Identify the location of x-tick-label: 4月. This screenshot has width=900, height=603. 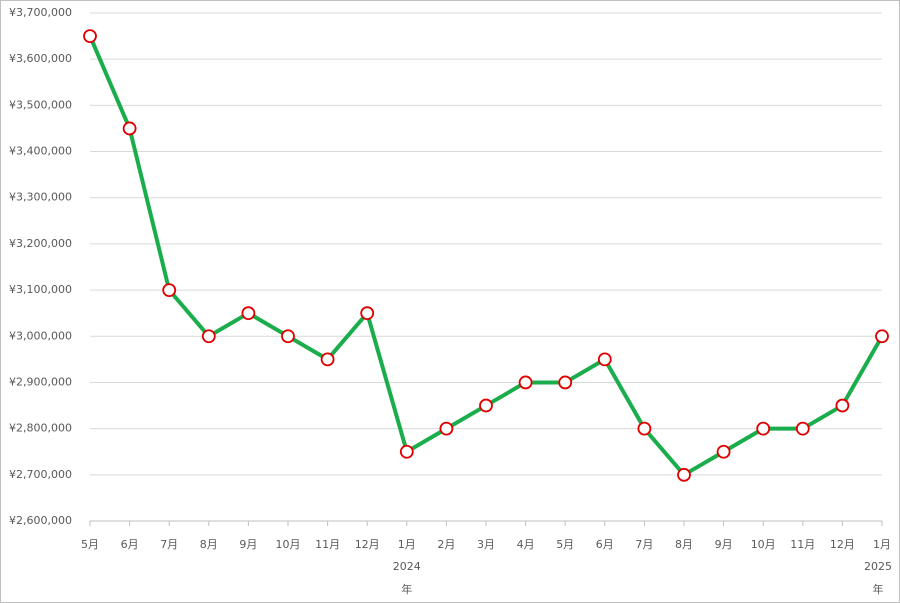
(526, 544).